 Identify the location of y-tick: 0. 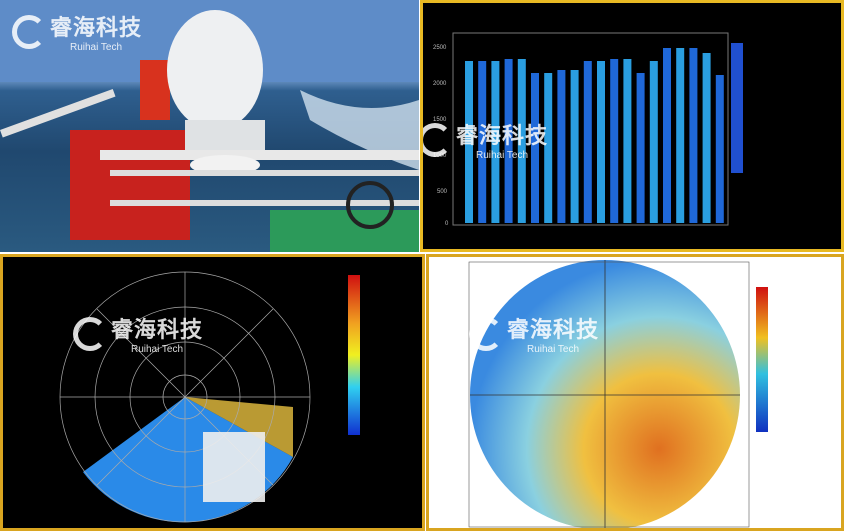
(447, 224).